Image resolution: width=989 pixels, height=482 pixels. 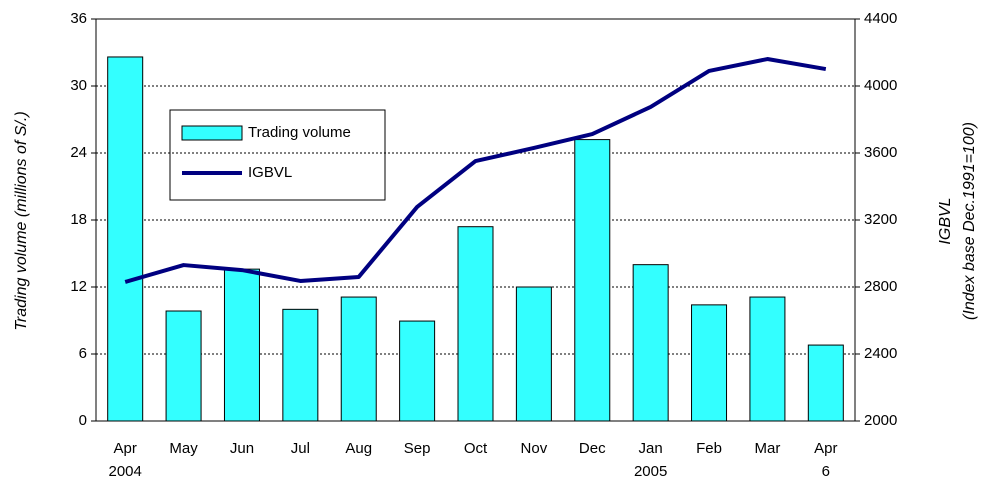 What do you see at coordinates (78, 18) in the screenshot?
I see `y-tick-label: 36` at bounding box center [78, 18].